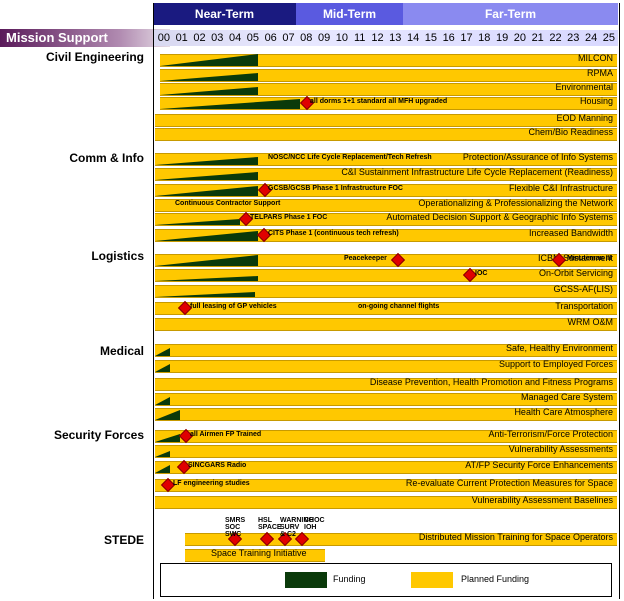 Image resolution: width=624 pixels, height=601 pixels. What do you see at coordinates (235, 527) in the screenshot?
I see `milestone-note: SMRS SOC SWC` at bounding box center [235, 527].